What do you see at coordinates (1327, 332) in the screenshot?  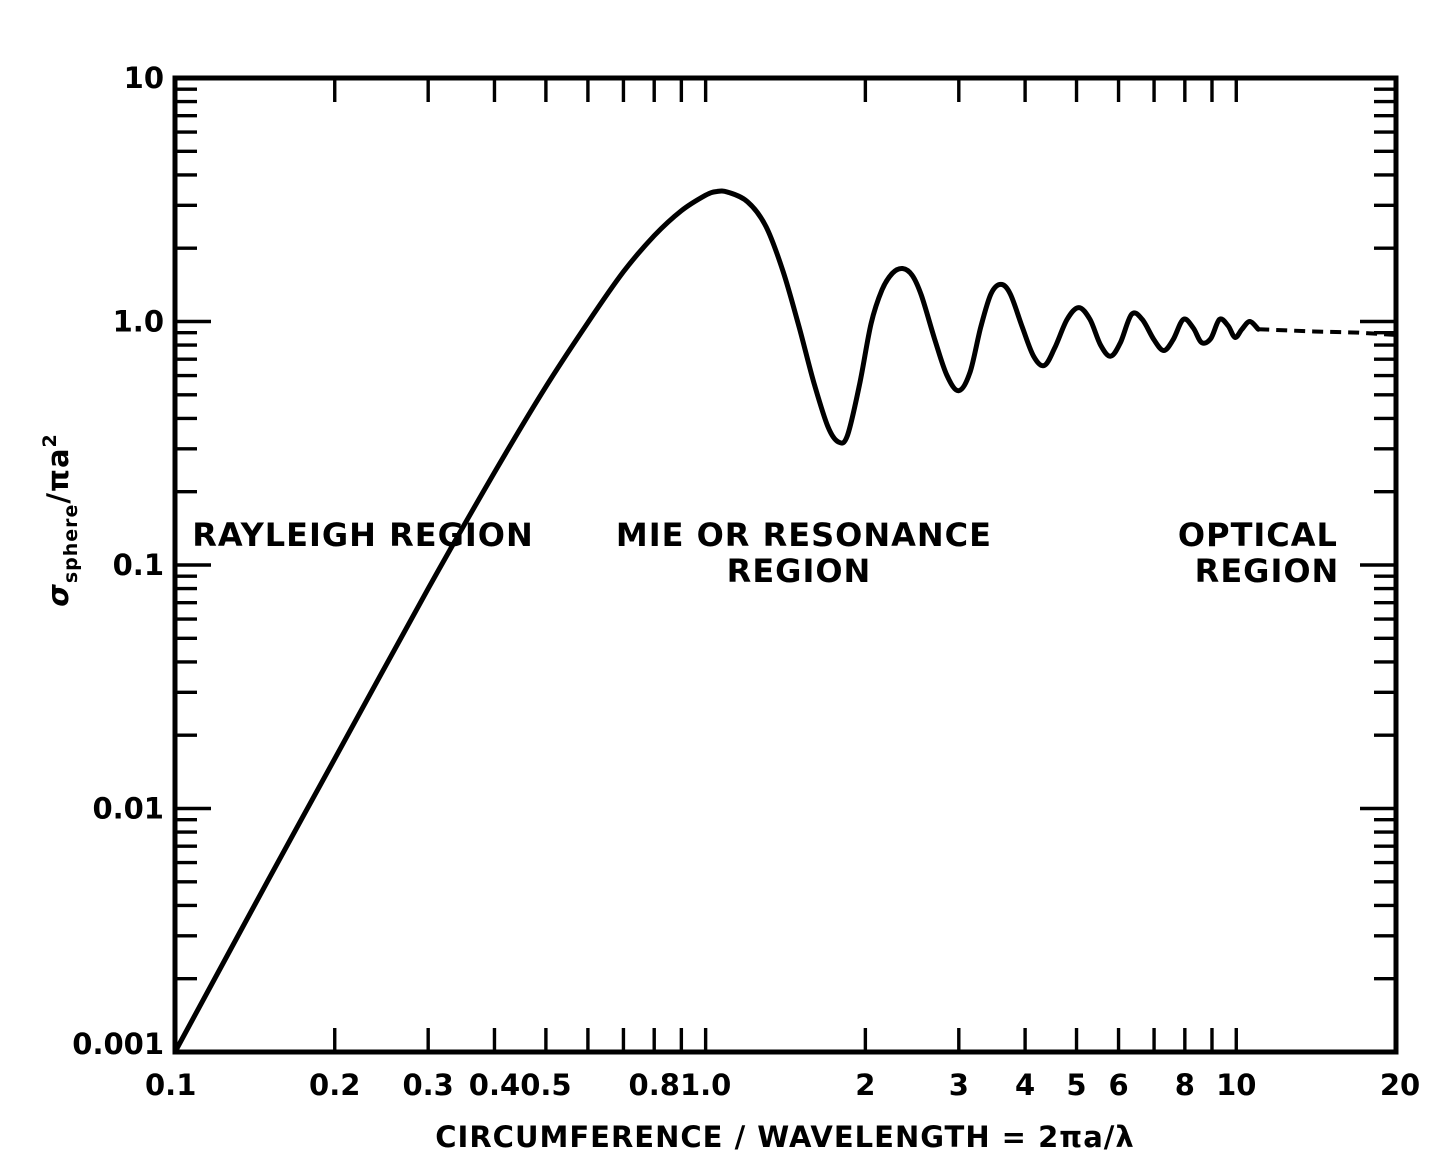 I see `optical-limit-dashed-line` at bounding box center [1327, 332].